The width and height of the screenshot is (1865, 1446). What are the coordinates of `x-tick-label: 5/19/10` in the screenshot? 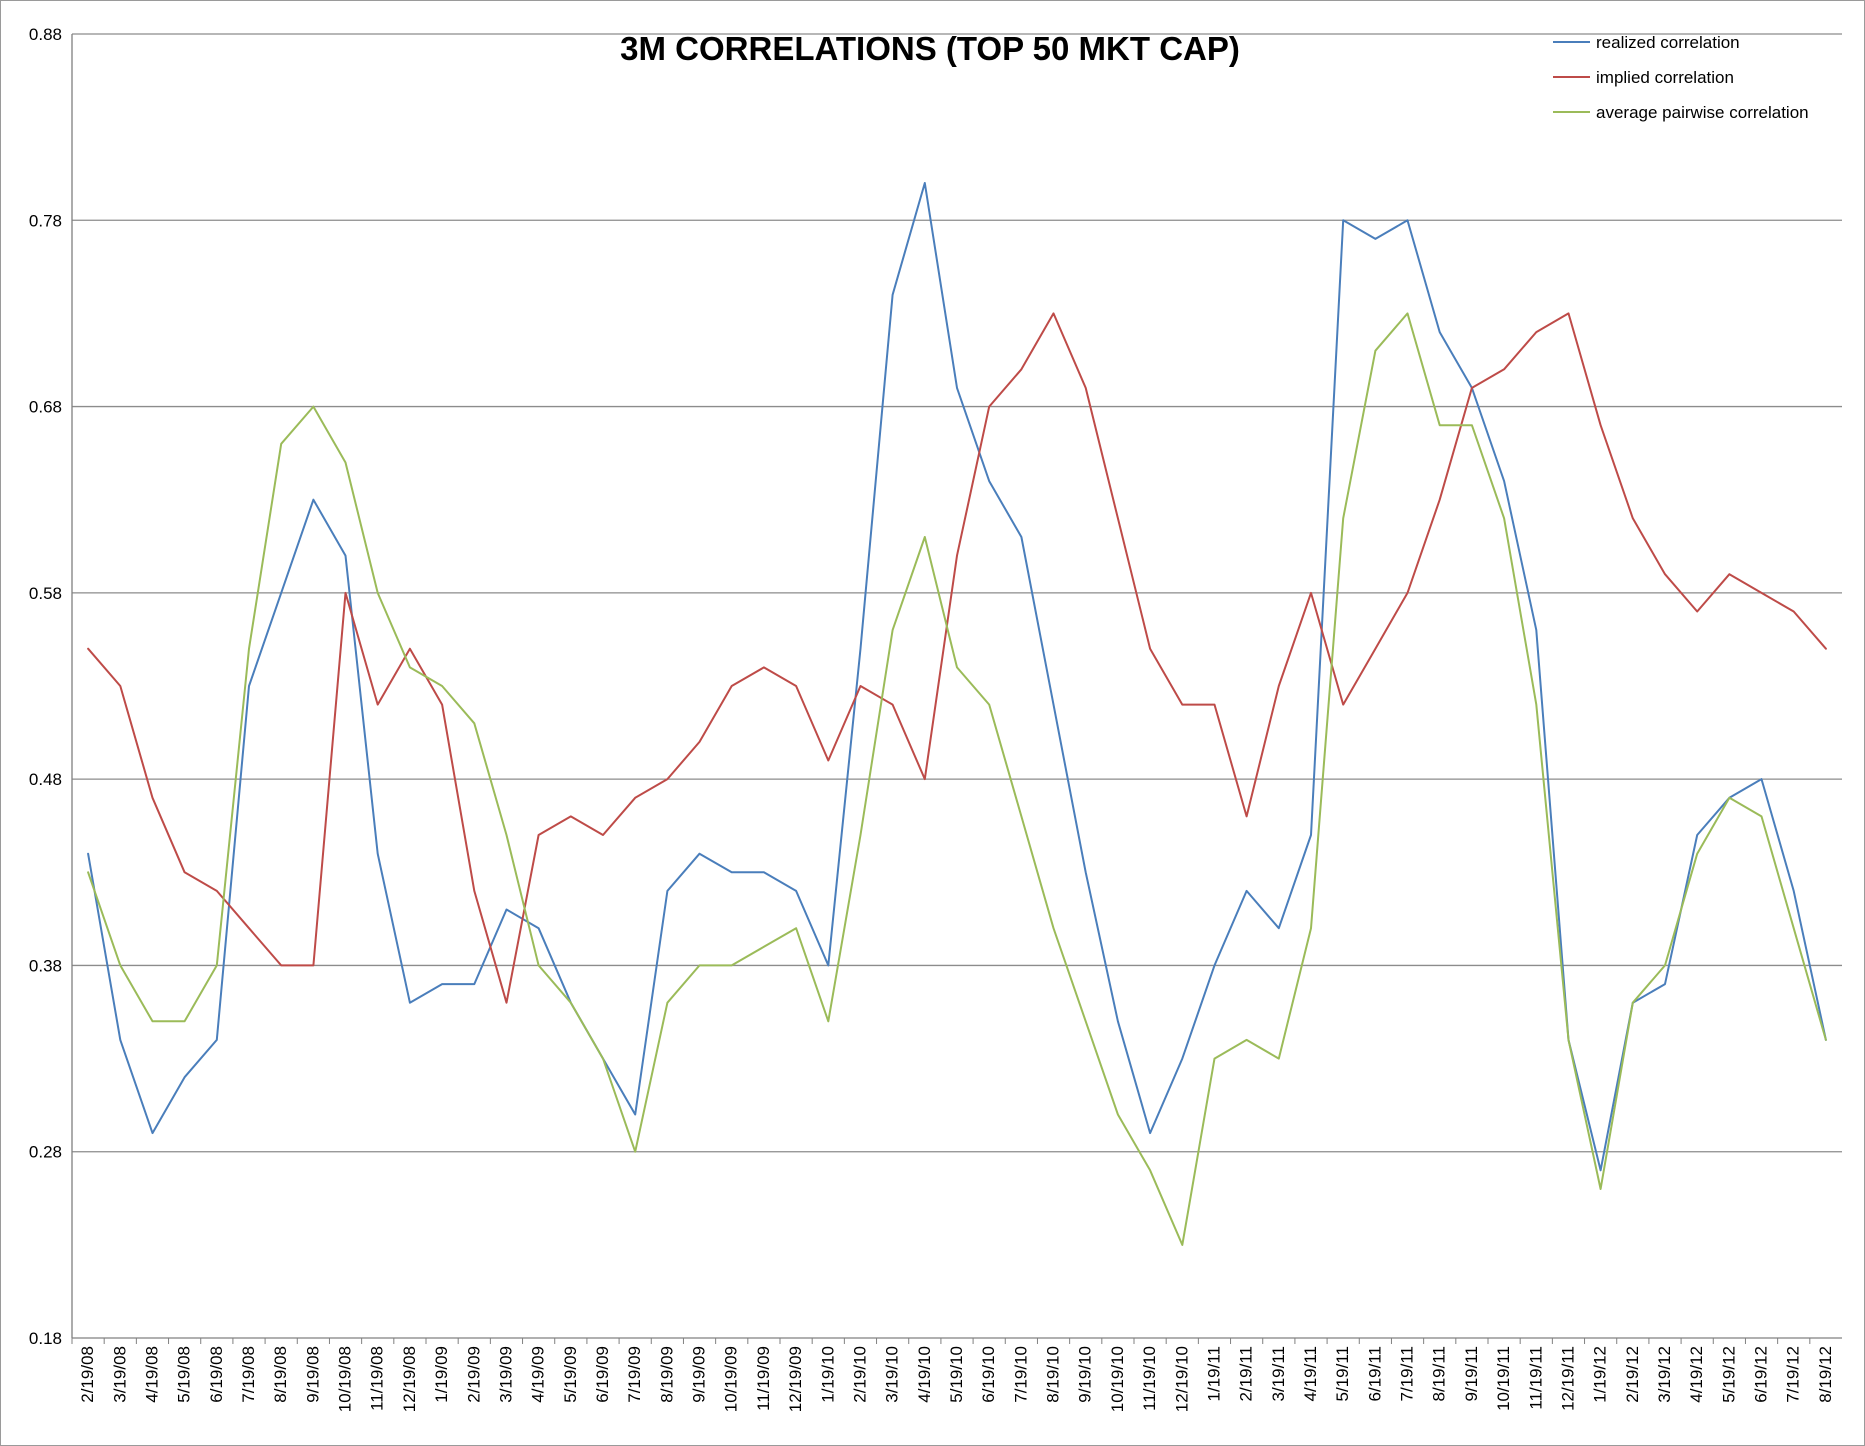 It's located at (956, 1374).